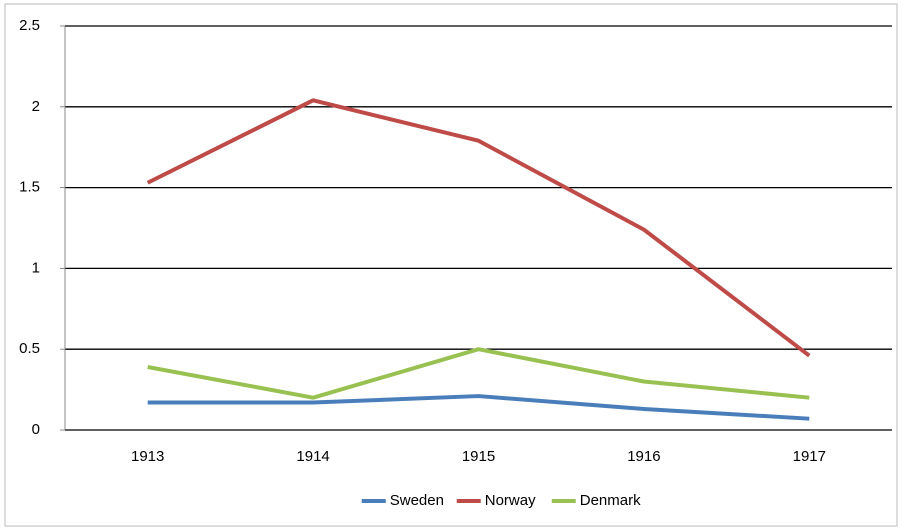 This screenshot has width=903, height=530. Describe the element at coordinates (29, 187) in the screenshot. I see `y-tick-label: 1.5` at that location.